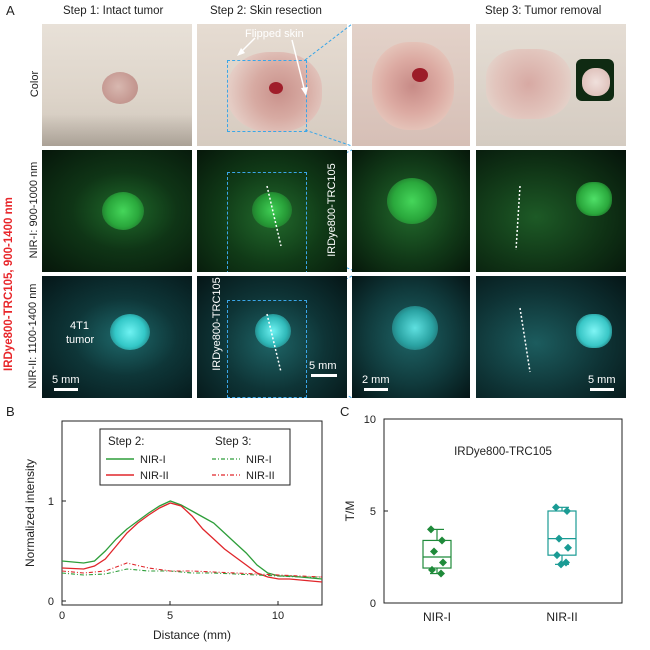 Image resolution: width=650 pixels, height=650 pixels. What do you see at coordinates (79, 326) in the screenshot?
I see `tumor-label-4t1: 4T1` at bounding box center [79, 326].